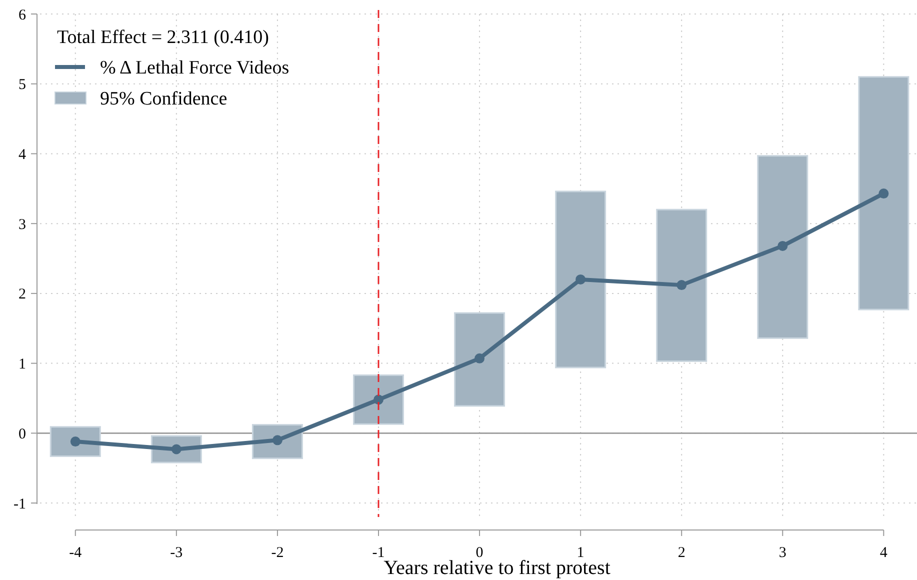  What do you see at coordinates (164, 99) in the screenshot?
I see `legend-label: 95% Confidence` at bounding box center [164, 99].